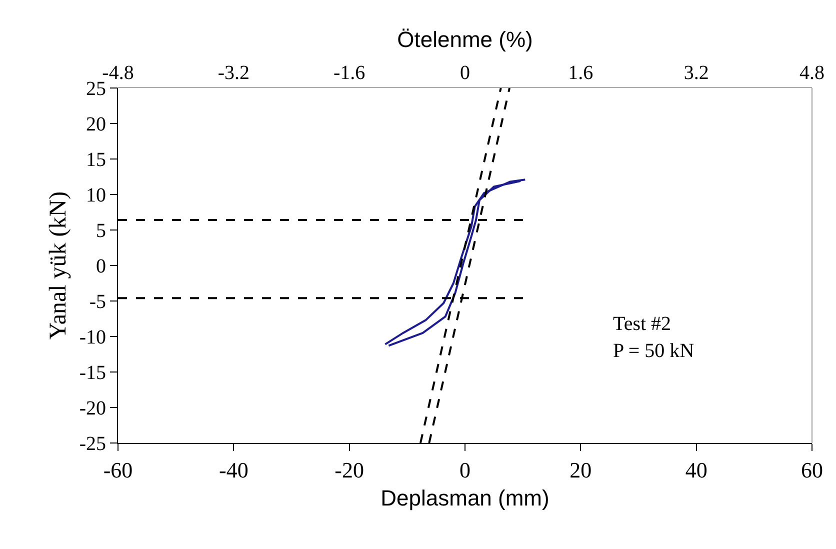 This screenshot has height=549, width=836. Describe the element at coordinates (642, 324) in the screenshot. I see `annotation: Test #2` at that location.